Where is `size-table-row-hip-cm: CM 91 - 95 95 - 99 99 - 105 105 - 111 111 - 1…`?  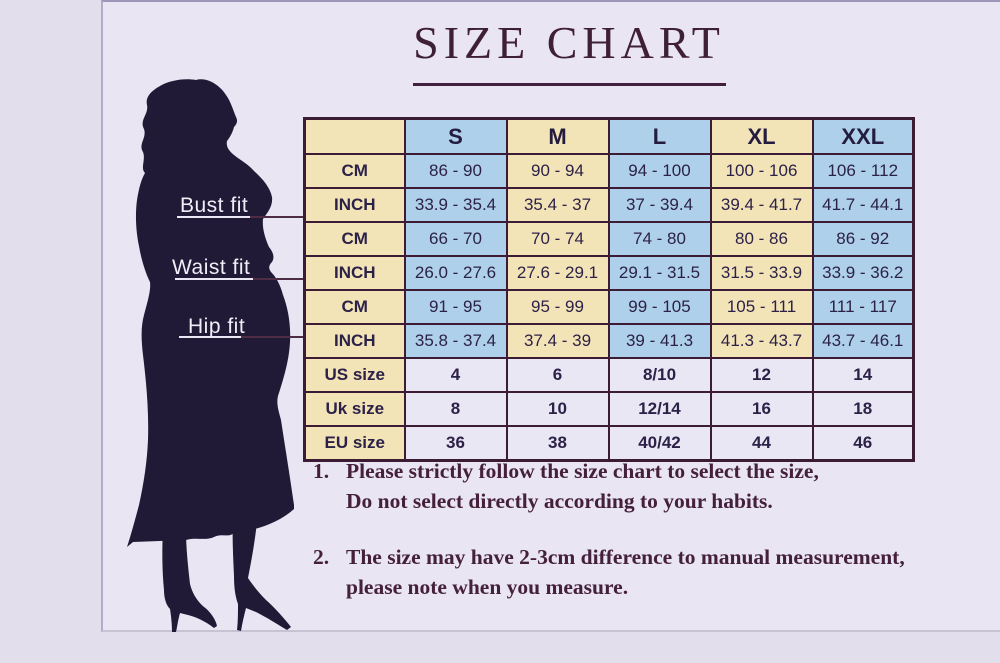 size-table-row-hip-cm: CM 91 - 95 95 - 99 99 - 105 105 - 111 111 - 1… is located at coordinates (609, 307).